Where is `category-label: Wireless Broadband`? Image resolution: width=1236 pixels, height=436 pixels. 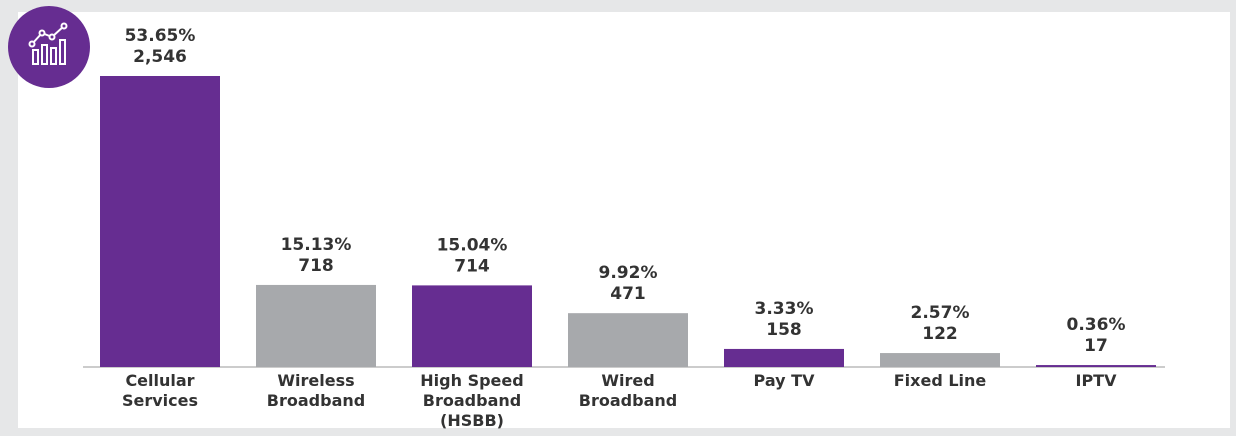
category-label: Wireless Broadband is located at coordinates (316, 390).